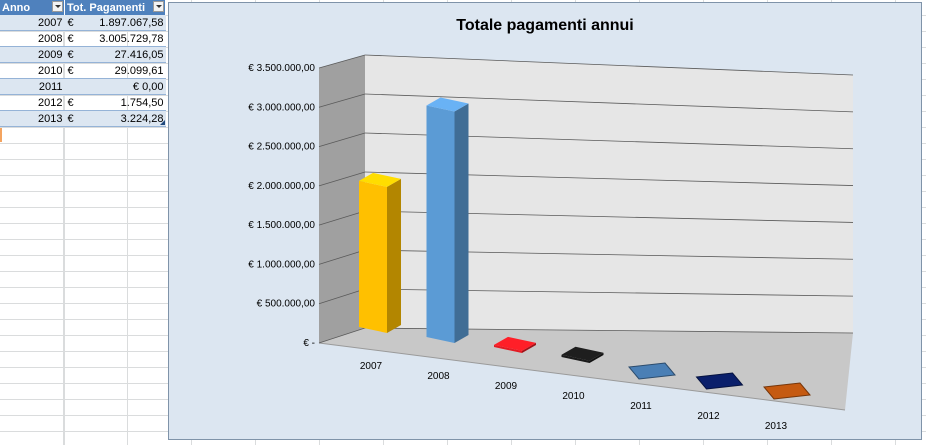 The image size is (926, 445). I want to click on bar-top-2007, so click(380, 179).